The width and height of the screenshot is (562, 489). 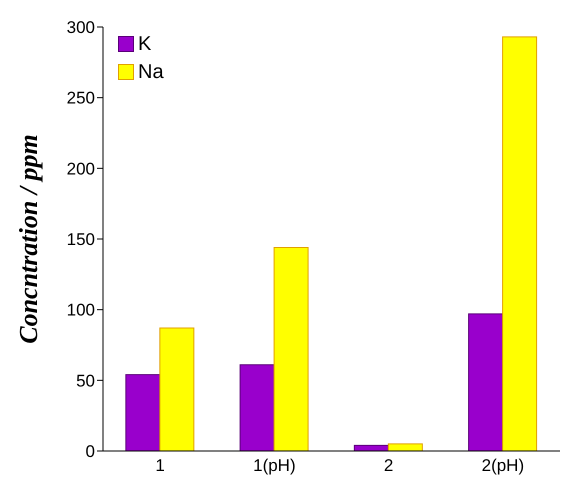 I want to click on y-tick-label: 300, so click(x=80, y=28).